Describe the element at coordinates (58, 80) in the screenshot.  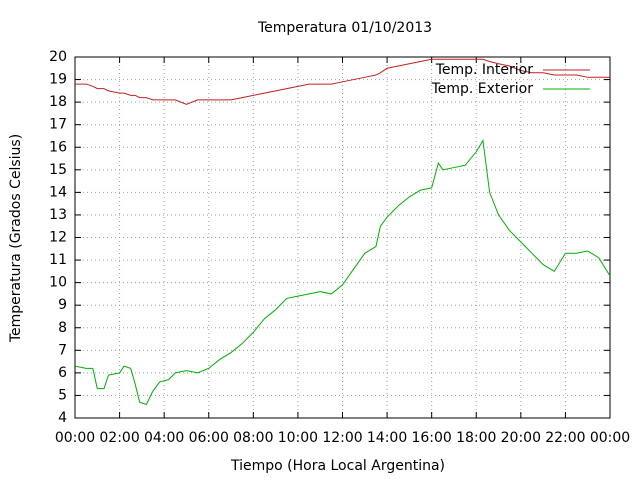
I see `y-tick-label: 19` at that location.